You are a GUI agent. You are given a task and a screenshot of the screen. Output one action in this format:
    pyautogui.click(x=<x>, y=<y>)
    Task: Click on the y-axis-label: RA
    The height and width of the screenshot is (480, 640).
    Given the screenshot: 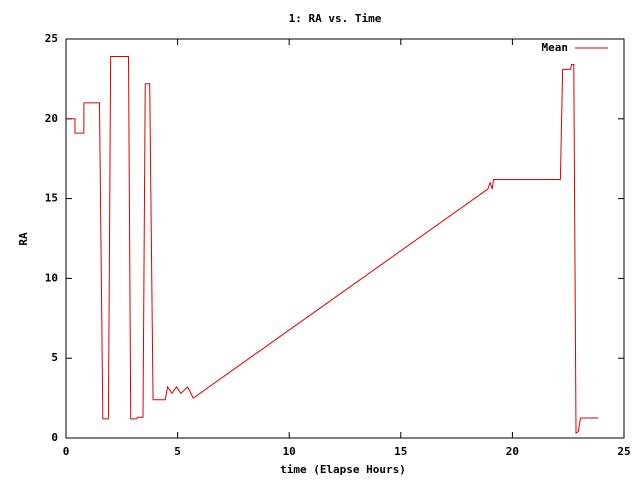 What is the action you would take?
    pyautogui.click(x=23, y=239)
    